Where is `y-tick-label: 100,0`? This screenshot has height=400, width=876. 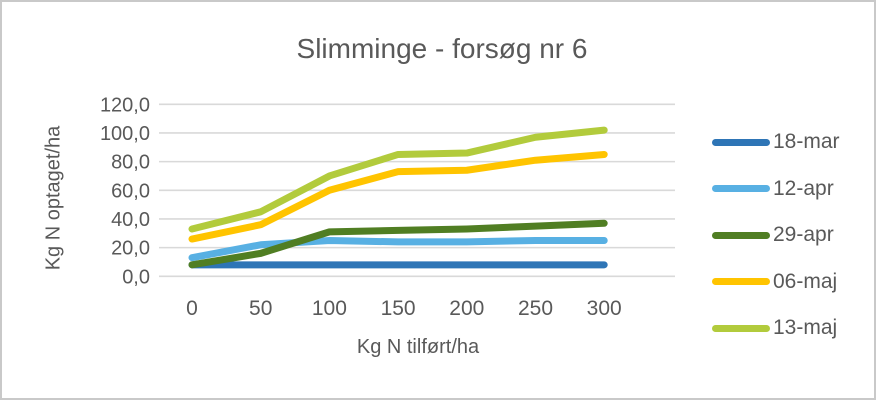
y-tick-label: 100,0 is located at coordinates (125, 134).